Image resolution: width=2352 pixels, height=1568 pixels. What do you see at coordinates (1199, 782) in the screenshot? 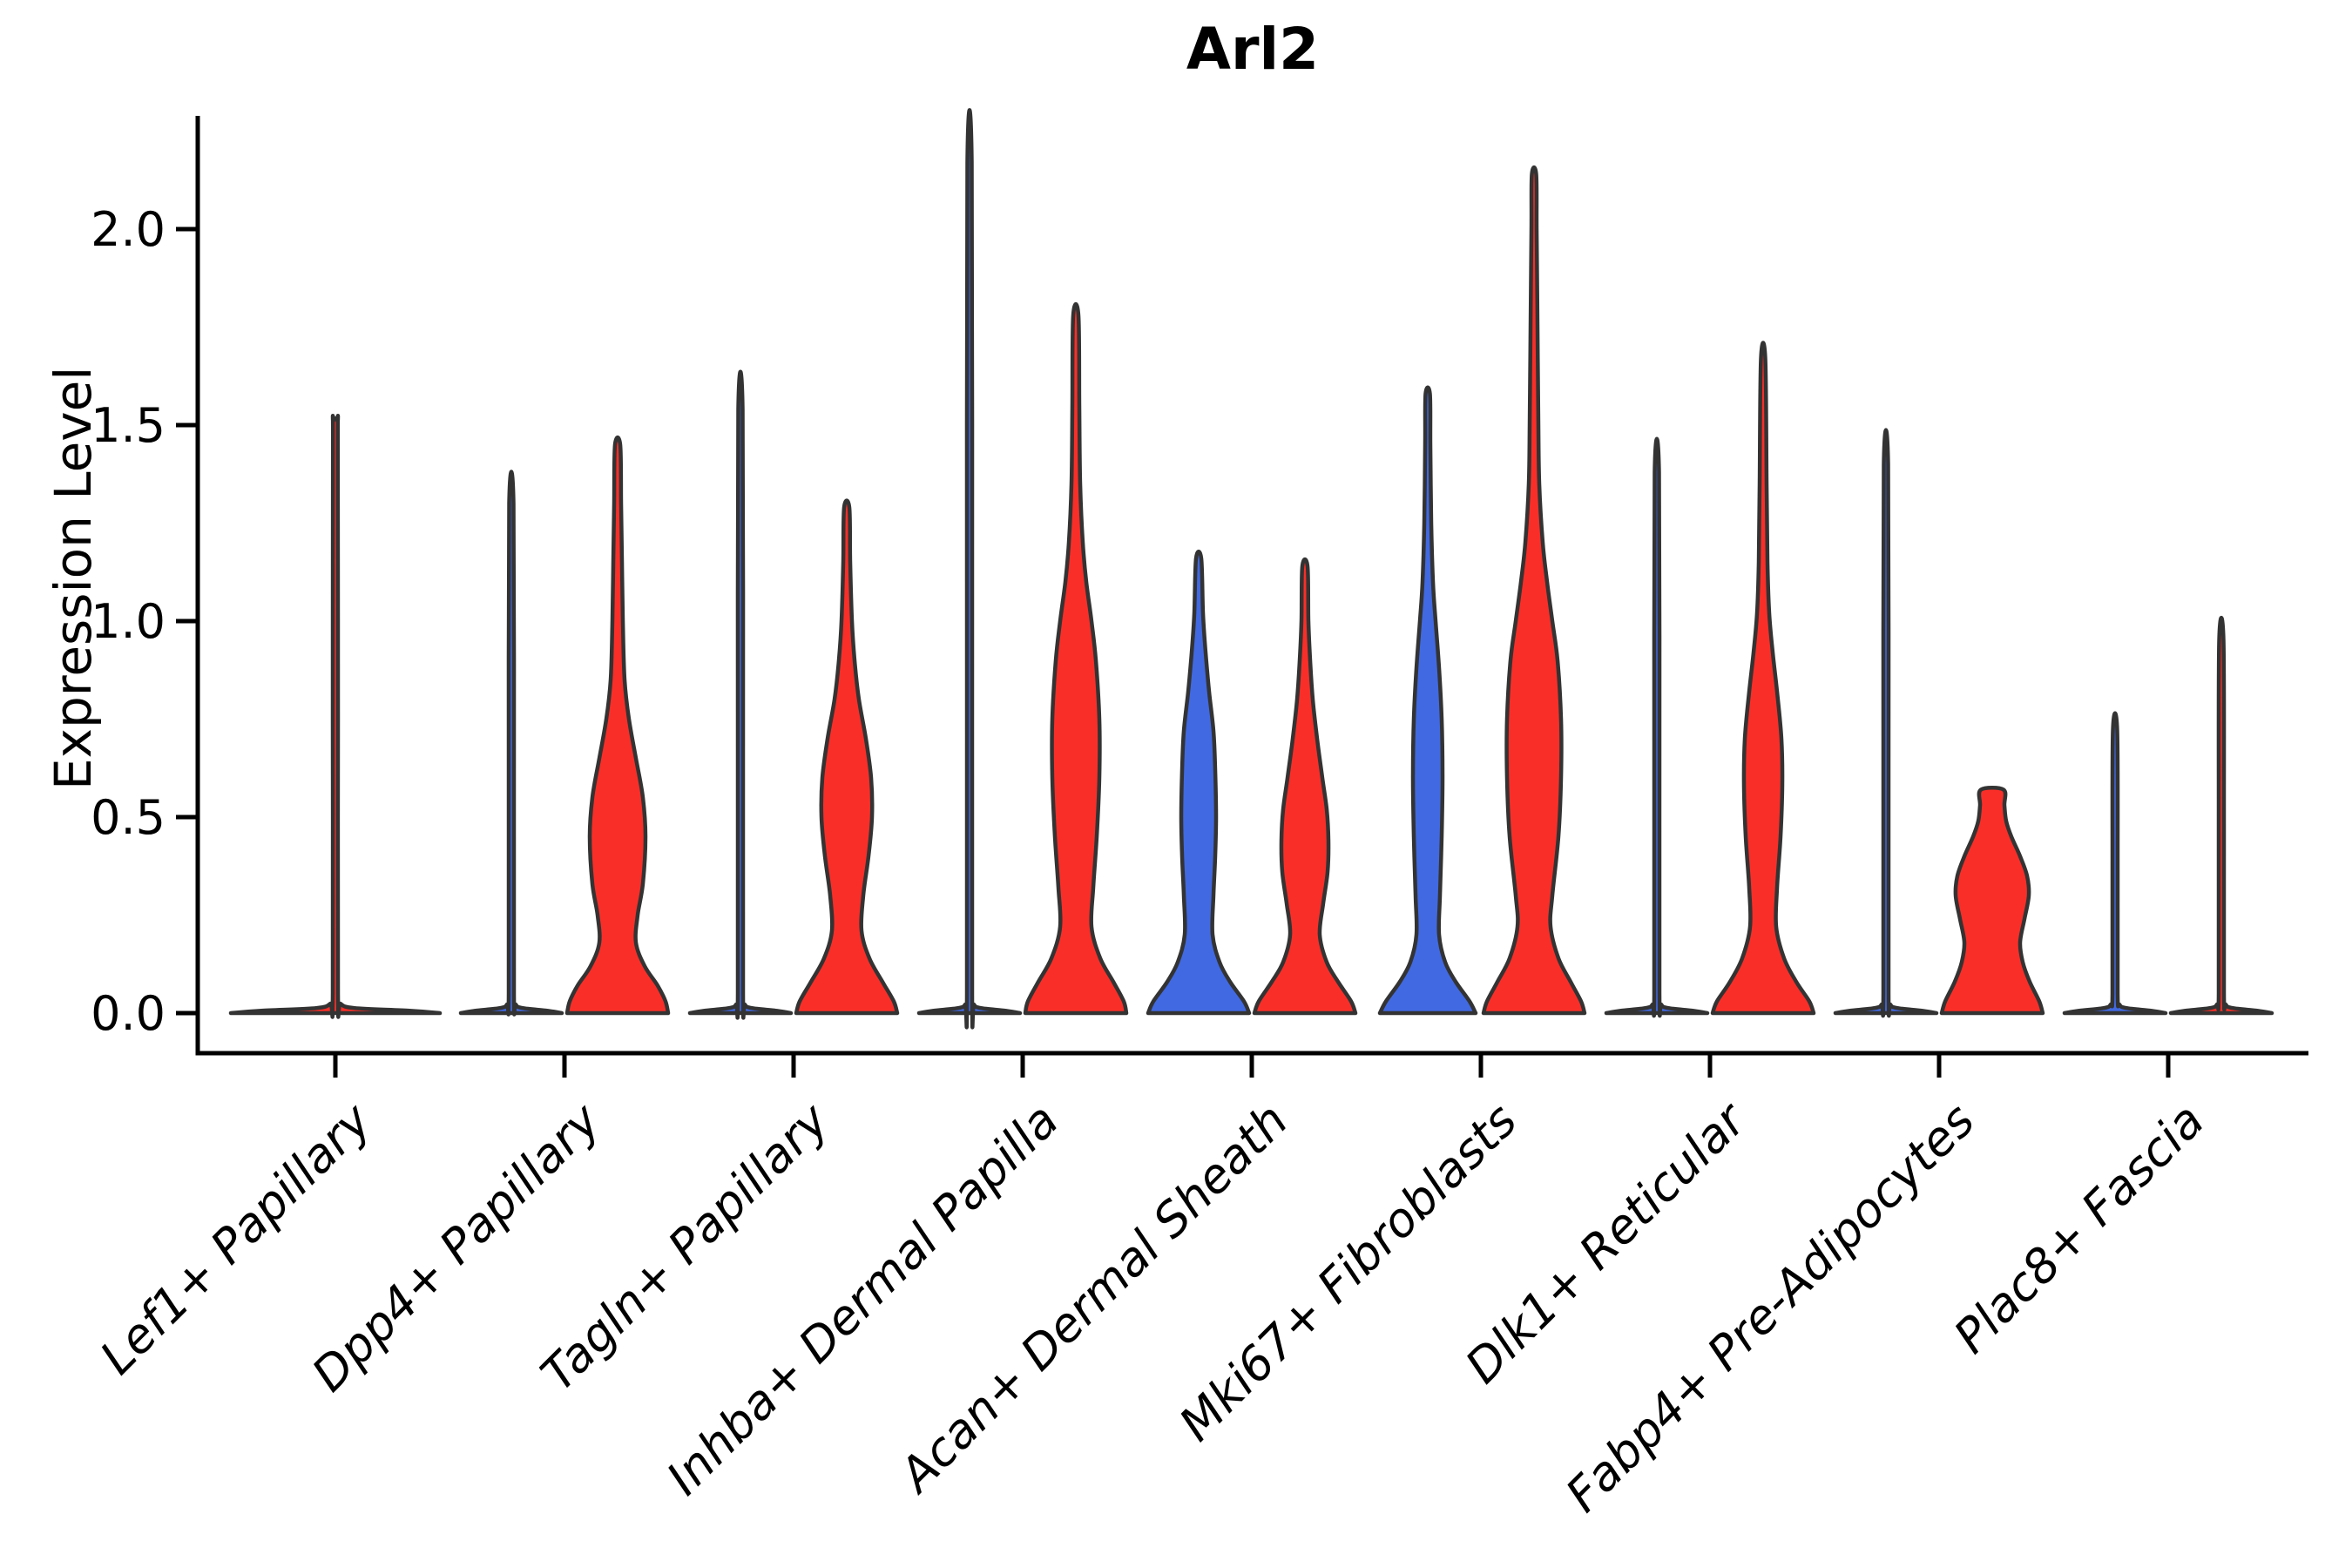
I see `violin-acan-dermal-sheath-left` at bounding box center [1199, 782].